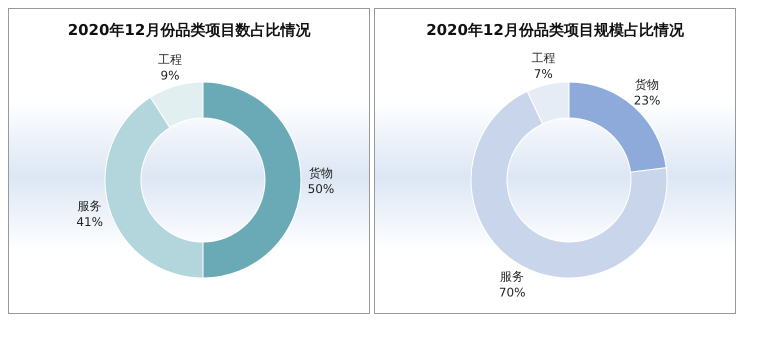 Image resolution: width=768 pixels, height=338 pixels. What do you see at coordinates (555, 31) in the screenshot?
I see `chart-title: 2020年12月份品类项目规模占比情况` at bounding box center [555, 31].